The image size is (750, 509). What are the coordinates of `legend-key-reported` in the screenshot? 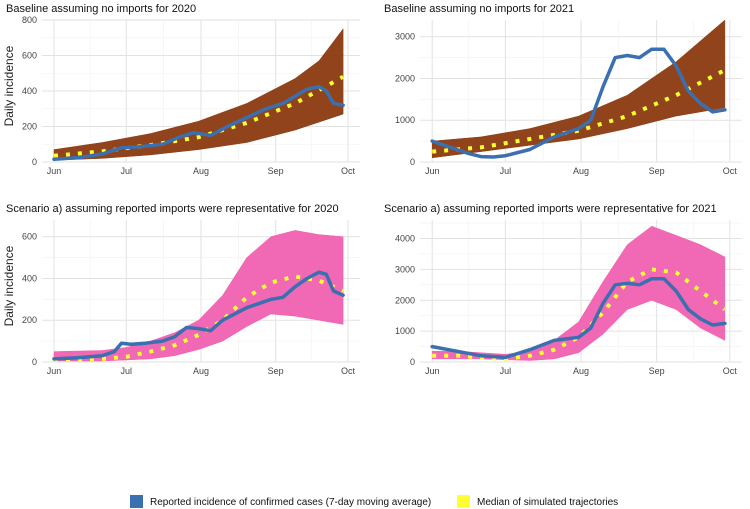 It's located at (136, 501).